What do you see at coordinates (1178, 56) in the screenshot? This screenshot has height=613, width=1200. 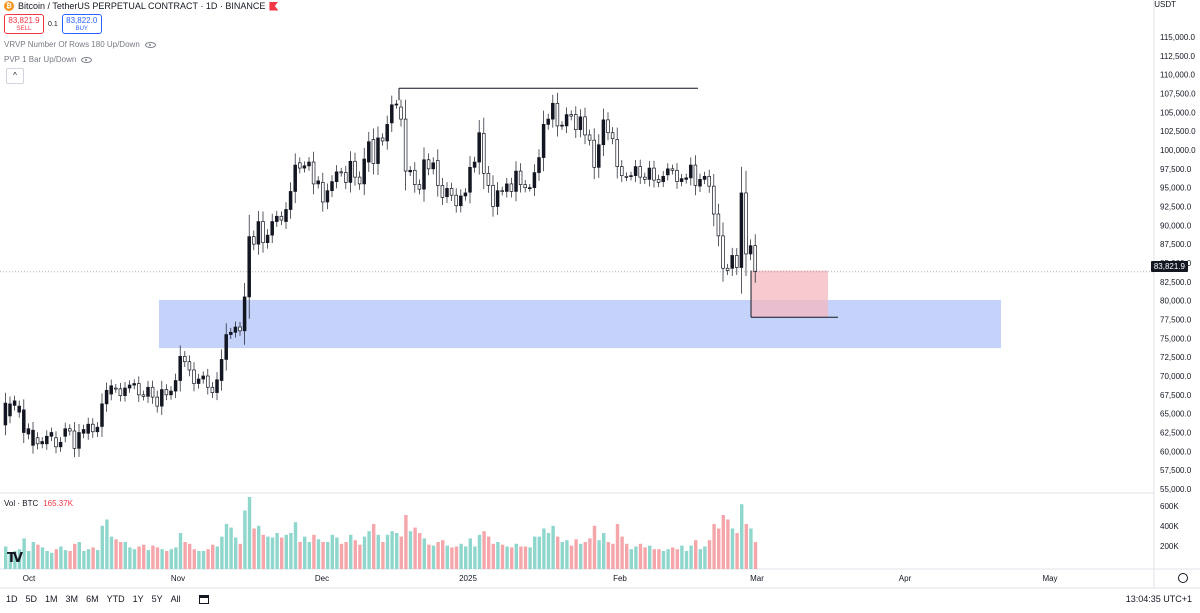 I see `price-tick-label: 112,500.0` at bounding box center [1178, 56].